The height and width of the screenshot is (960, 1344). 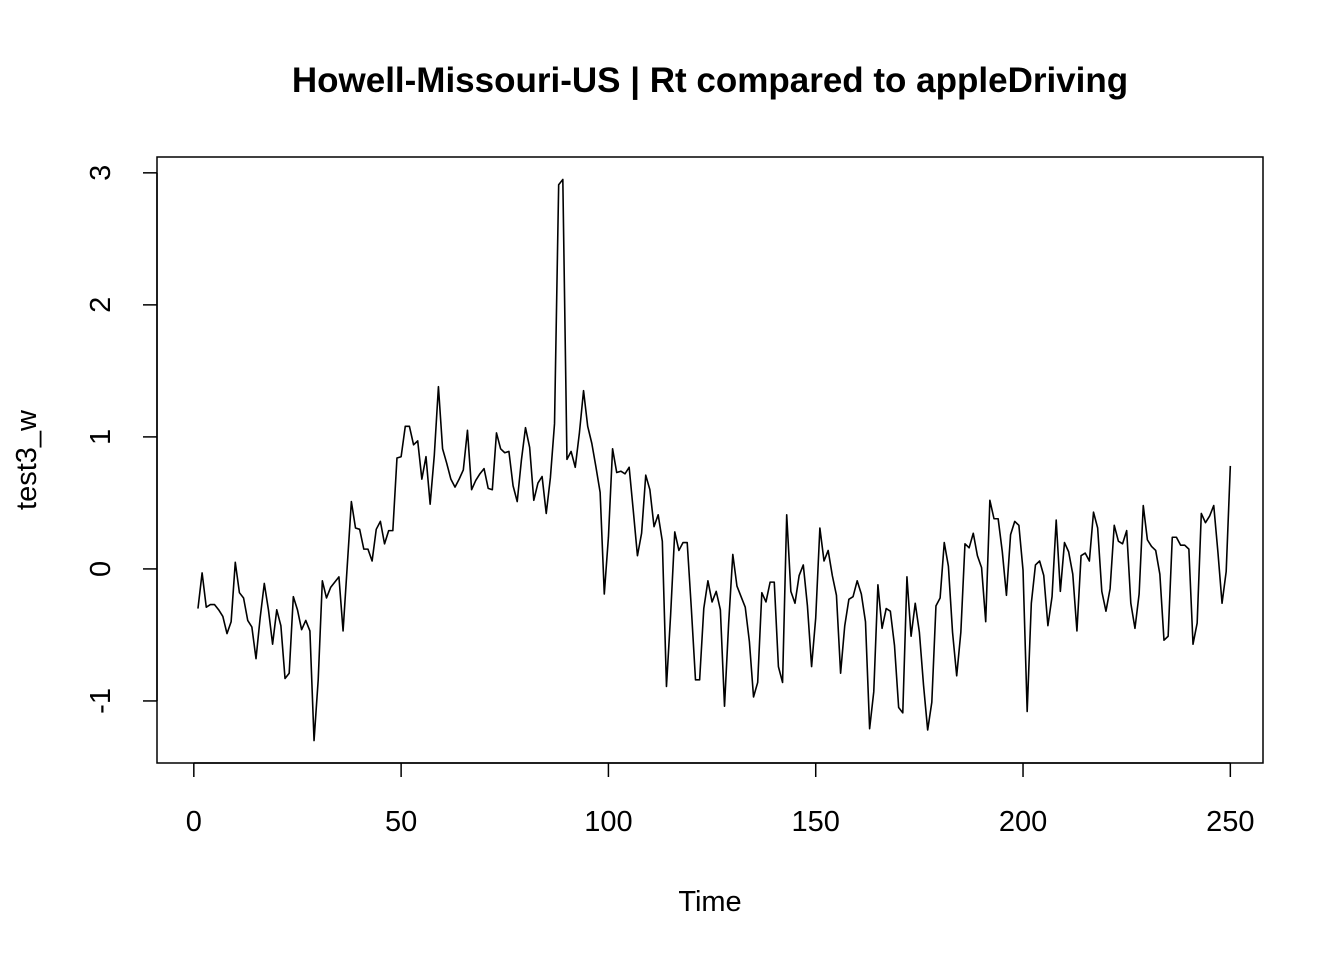 I want to click on y-tick-label: 2, so click(x=101, y=305).